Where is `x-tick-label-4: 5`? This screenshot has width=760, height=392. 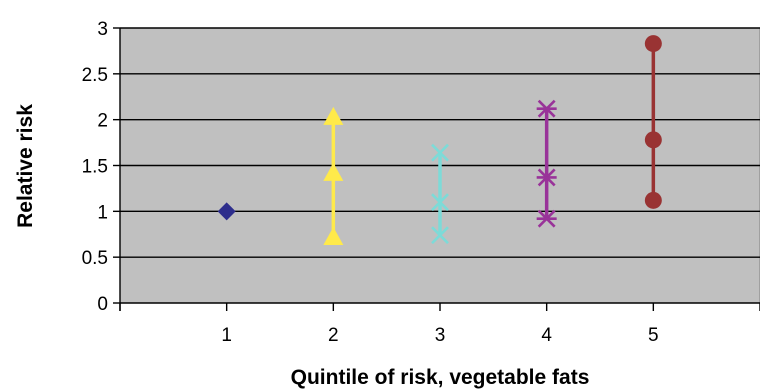 x-tick-label-4: 5 is located at coordinates (653, 335).